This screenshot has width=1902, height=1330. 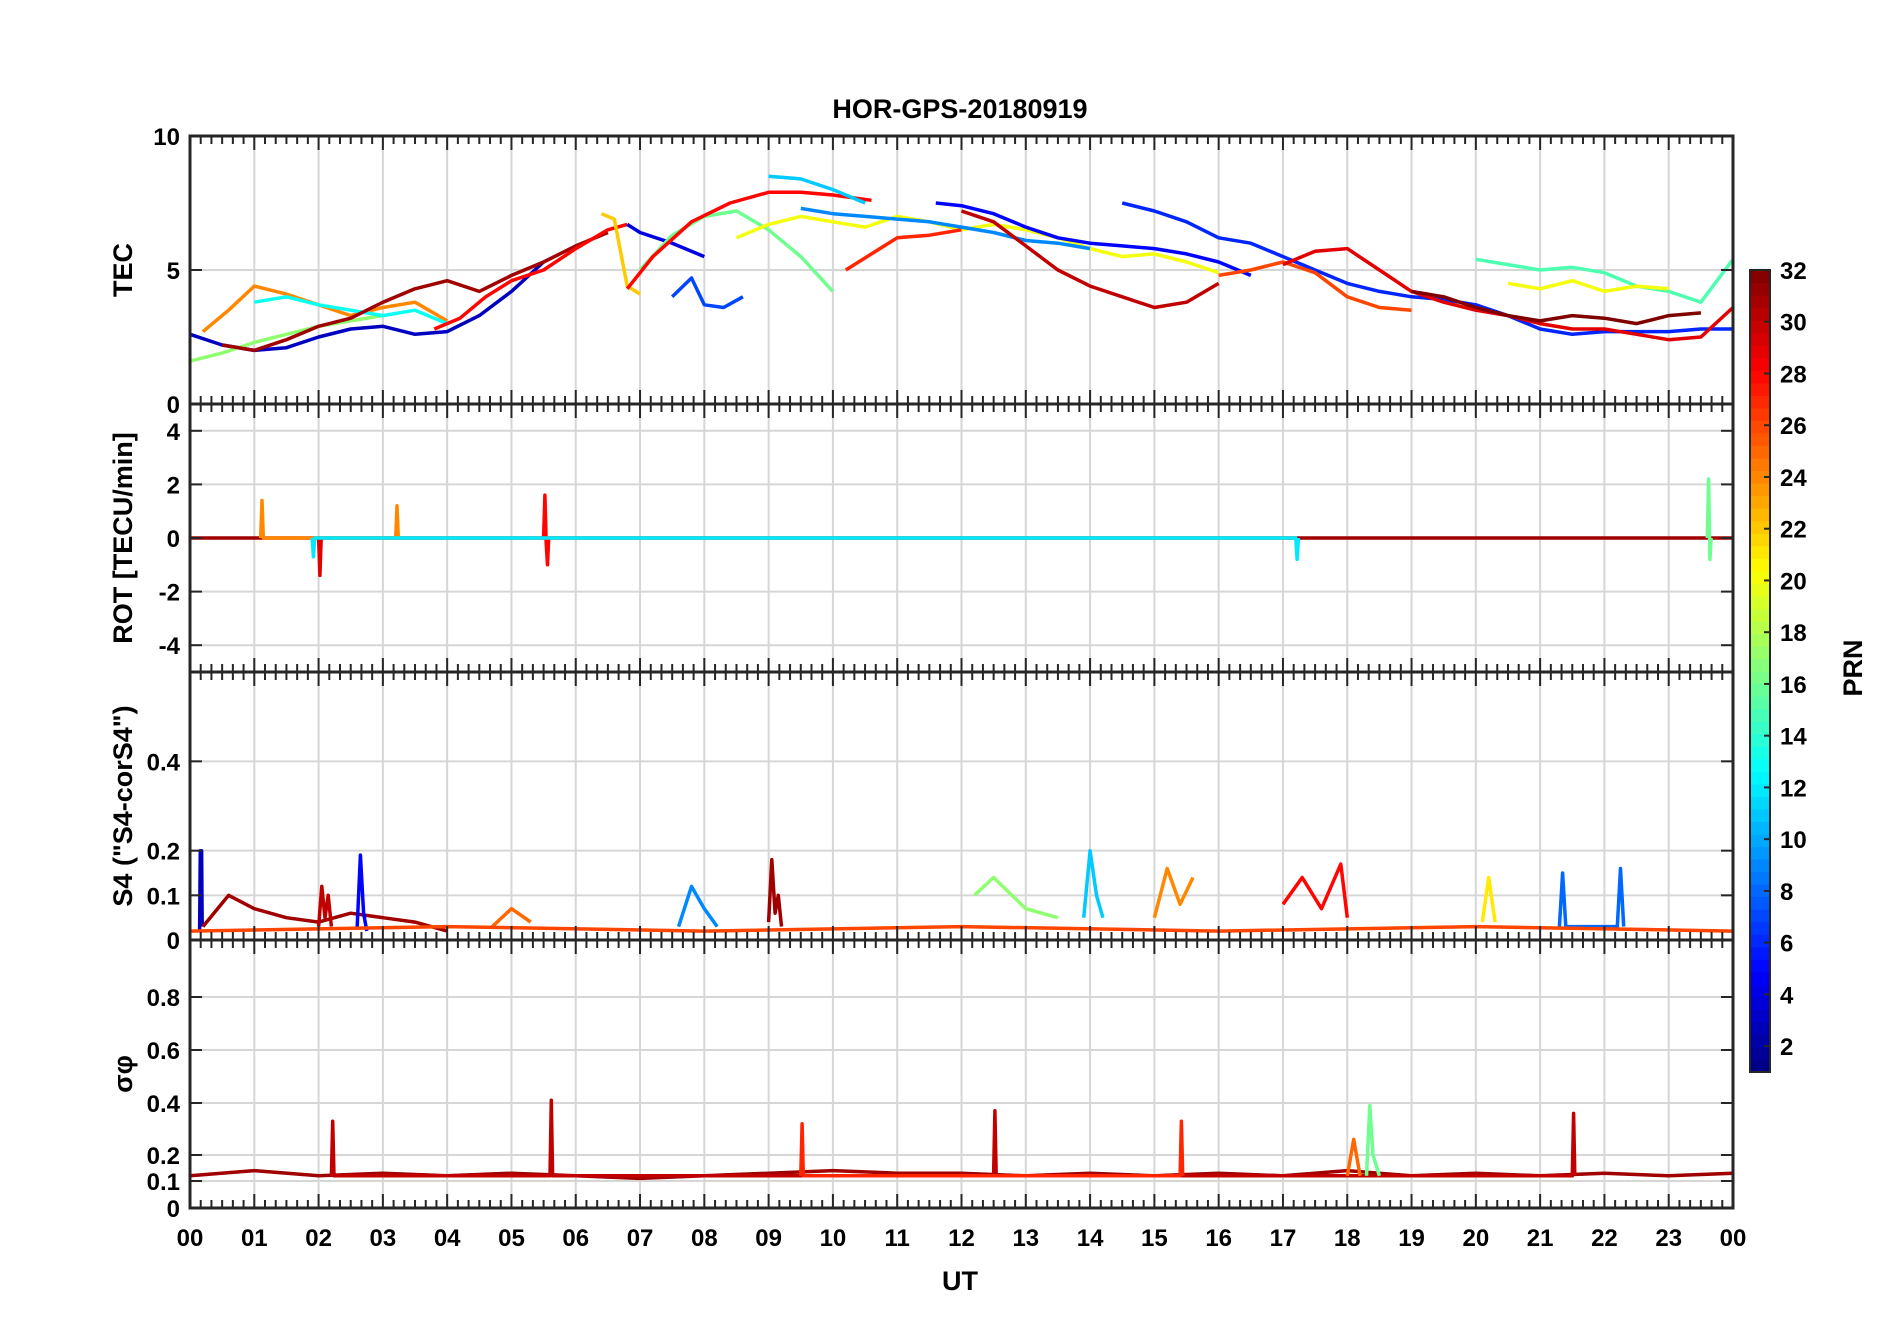 What do you see at coordinates (897, 1238) in the screenshot?
I see `x-tick-label: 11` at bounding box center [897, 1238].